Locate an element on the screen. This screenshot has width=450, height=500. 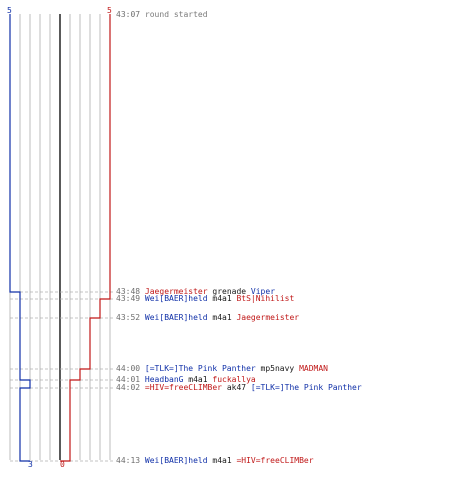
kill-entry: 43:52 Wei[BAER]held m4a1 Jaegermeister is located at coordinates (207, 317).